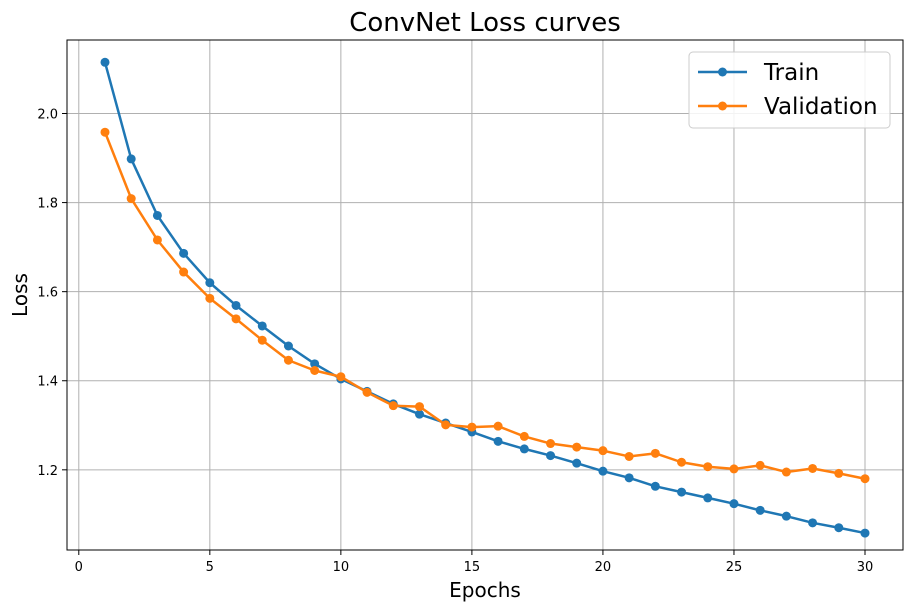 The height and width of the screenshot is (611, 911). Describe the element at coordinates (47, 114) in the screenshot. I see `y-tick-label: 2.0` at that location.